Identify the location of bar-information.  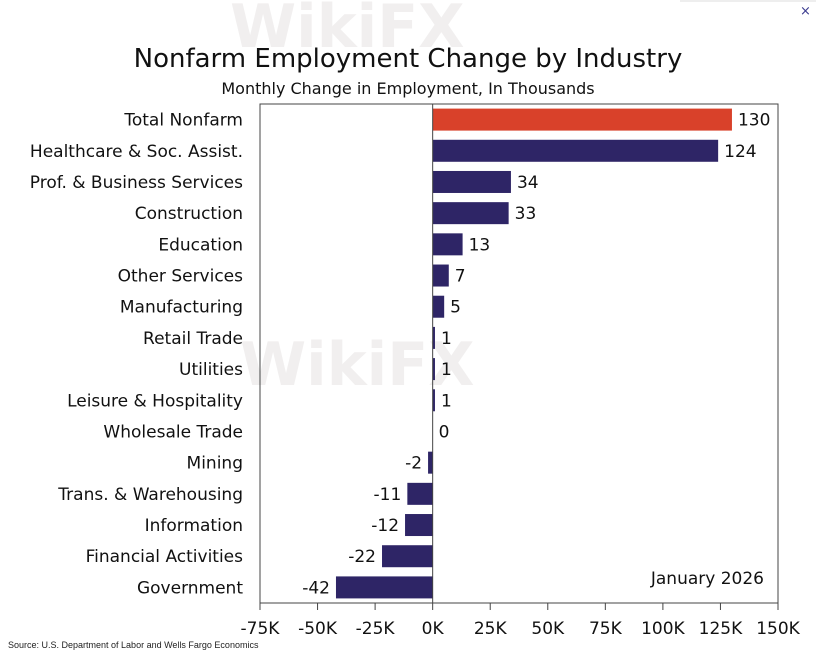
(419, 525).